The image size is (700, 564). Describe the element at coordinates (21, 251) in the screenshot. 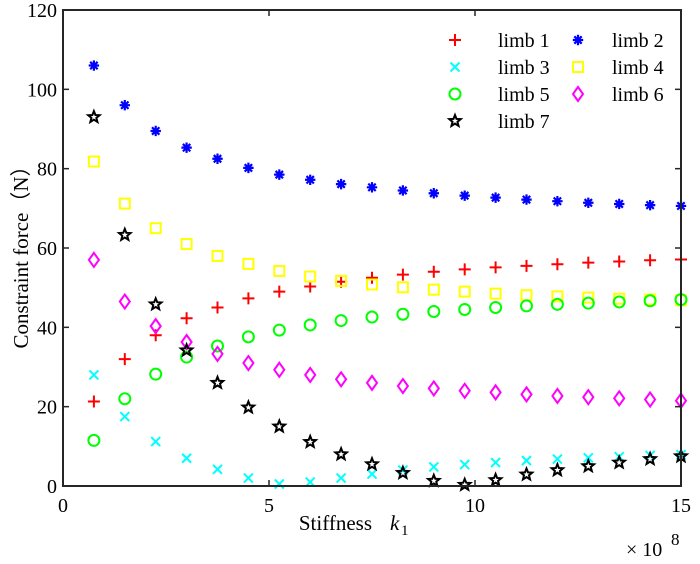

I see `y-axis-label: Constraint force（N）` at that location.